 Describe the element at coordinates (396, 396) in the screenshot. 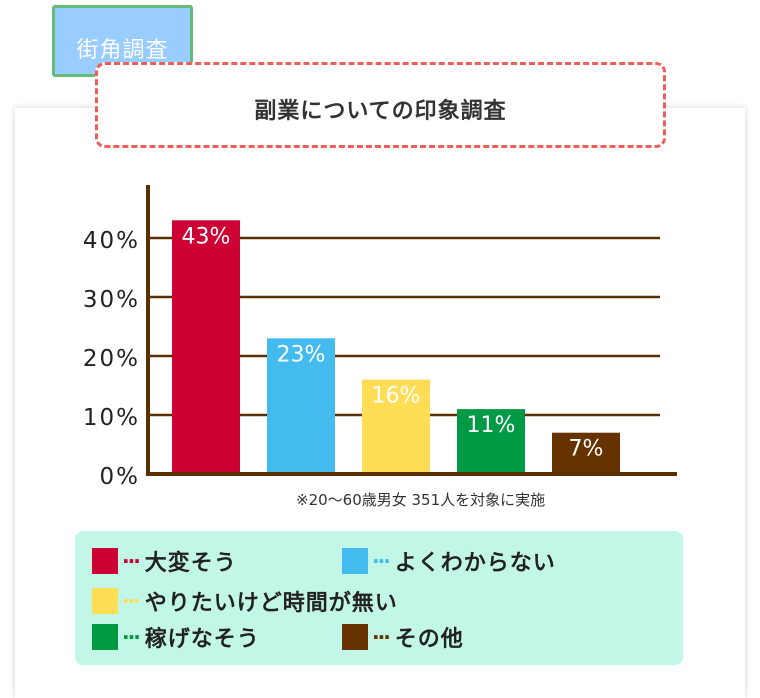

I see `bar-value-label: 16%` at that location.